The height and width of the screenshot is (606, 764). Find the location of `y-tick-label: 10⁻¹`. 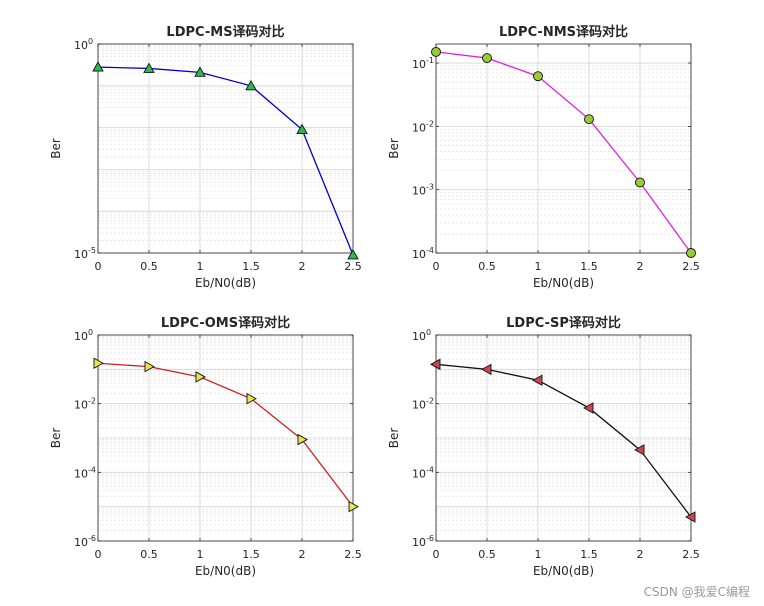

y-tick-label: 10⁻¹ is located at coordinates (423, 63).